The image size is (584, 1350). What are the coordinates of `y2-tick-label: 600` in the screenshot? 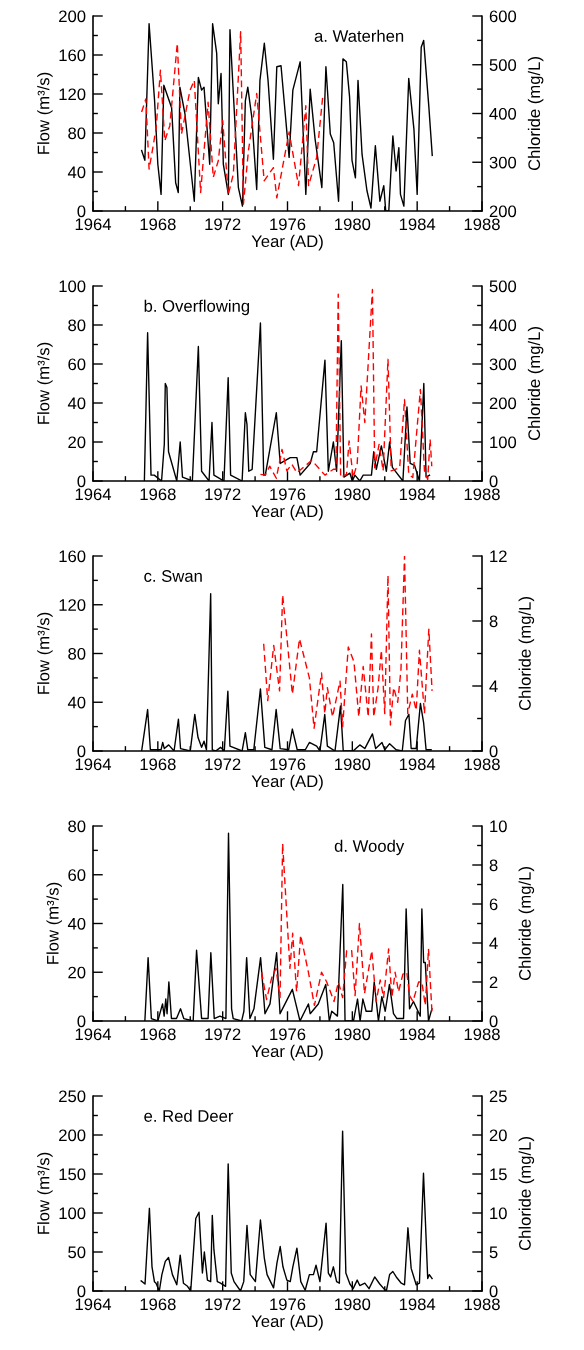 It's located at (503, 16).